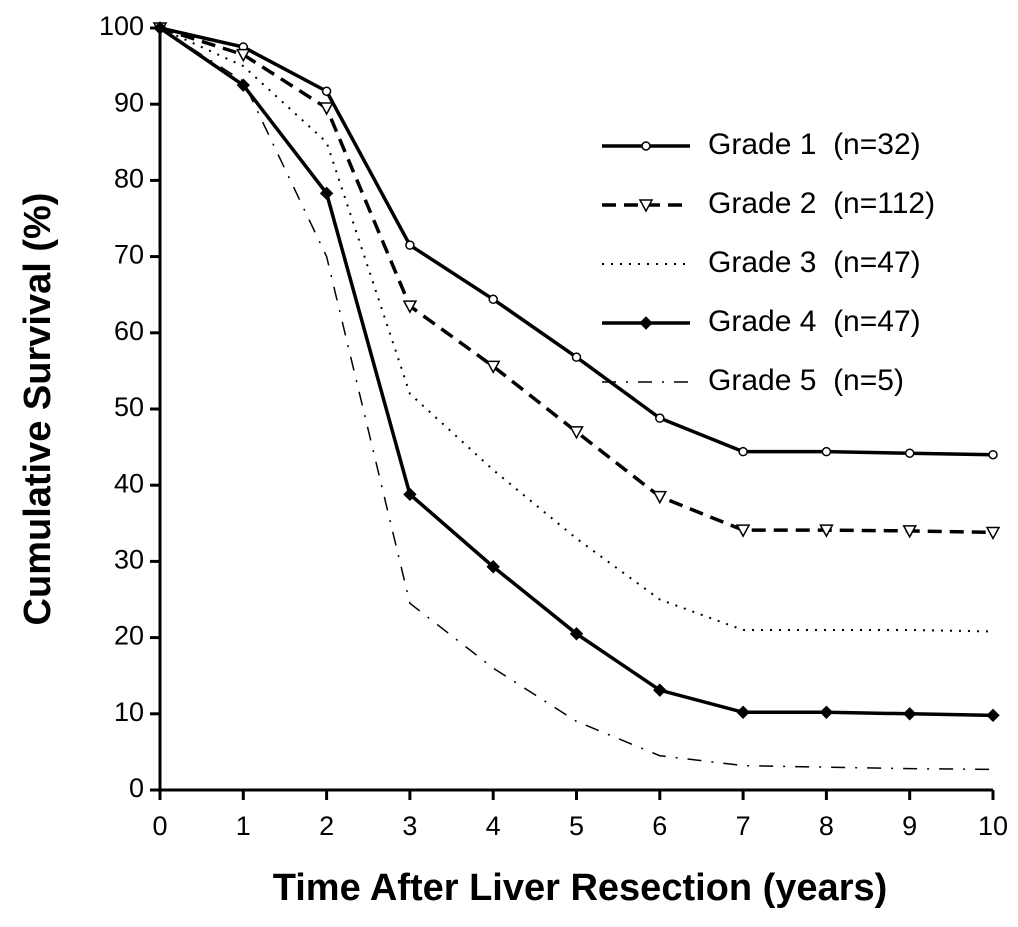 The width and height of the screenshot is (1018, 927). Describe the element at coordinates (136, 788) in the screenshot. I see `y-tick-label: 0` at that location.